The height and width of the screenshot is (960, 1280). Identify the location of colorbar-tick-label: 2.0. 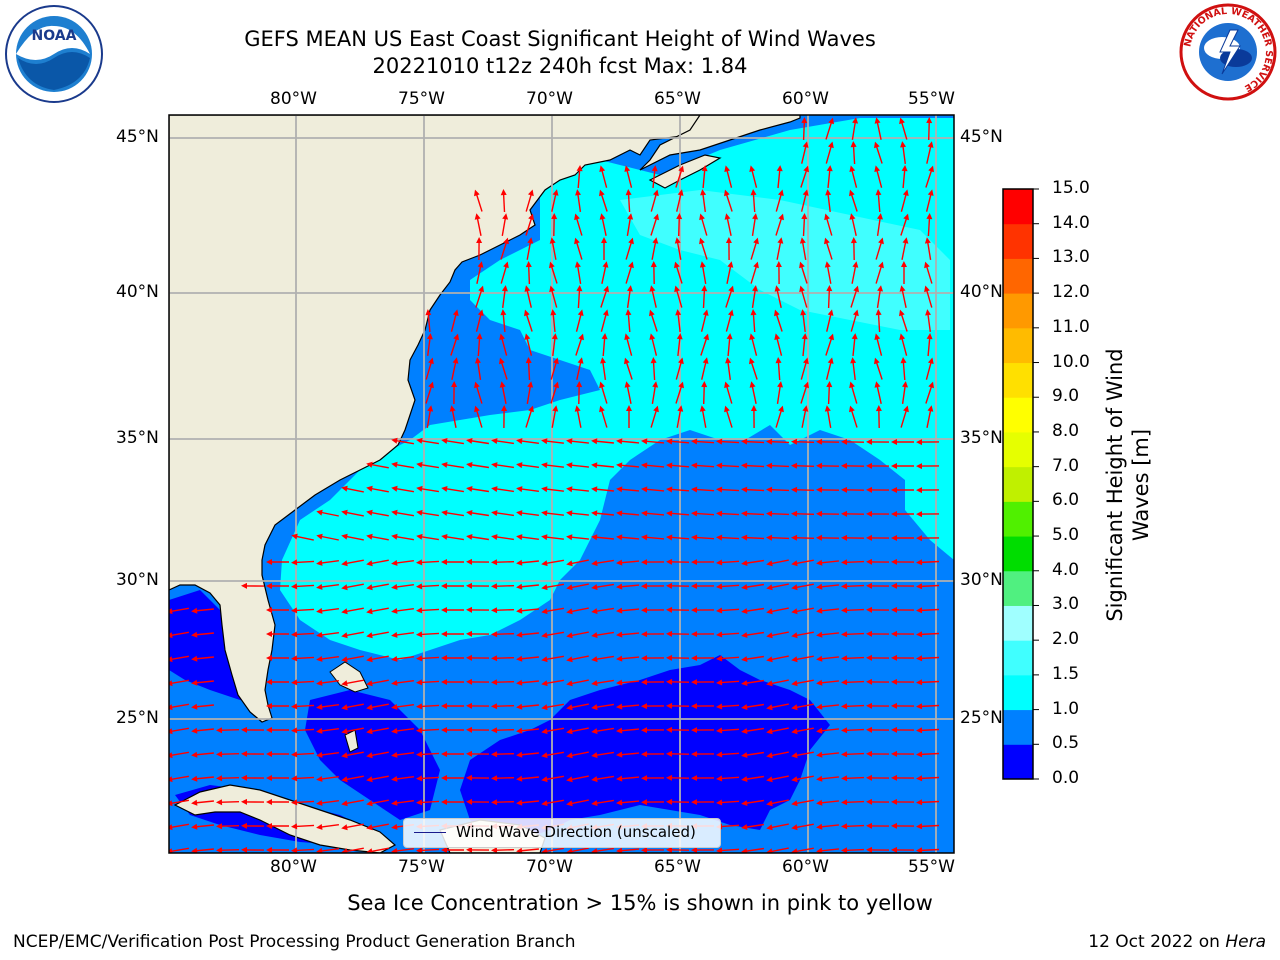
(1066, 639).